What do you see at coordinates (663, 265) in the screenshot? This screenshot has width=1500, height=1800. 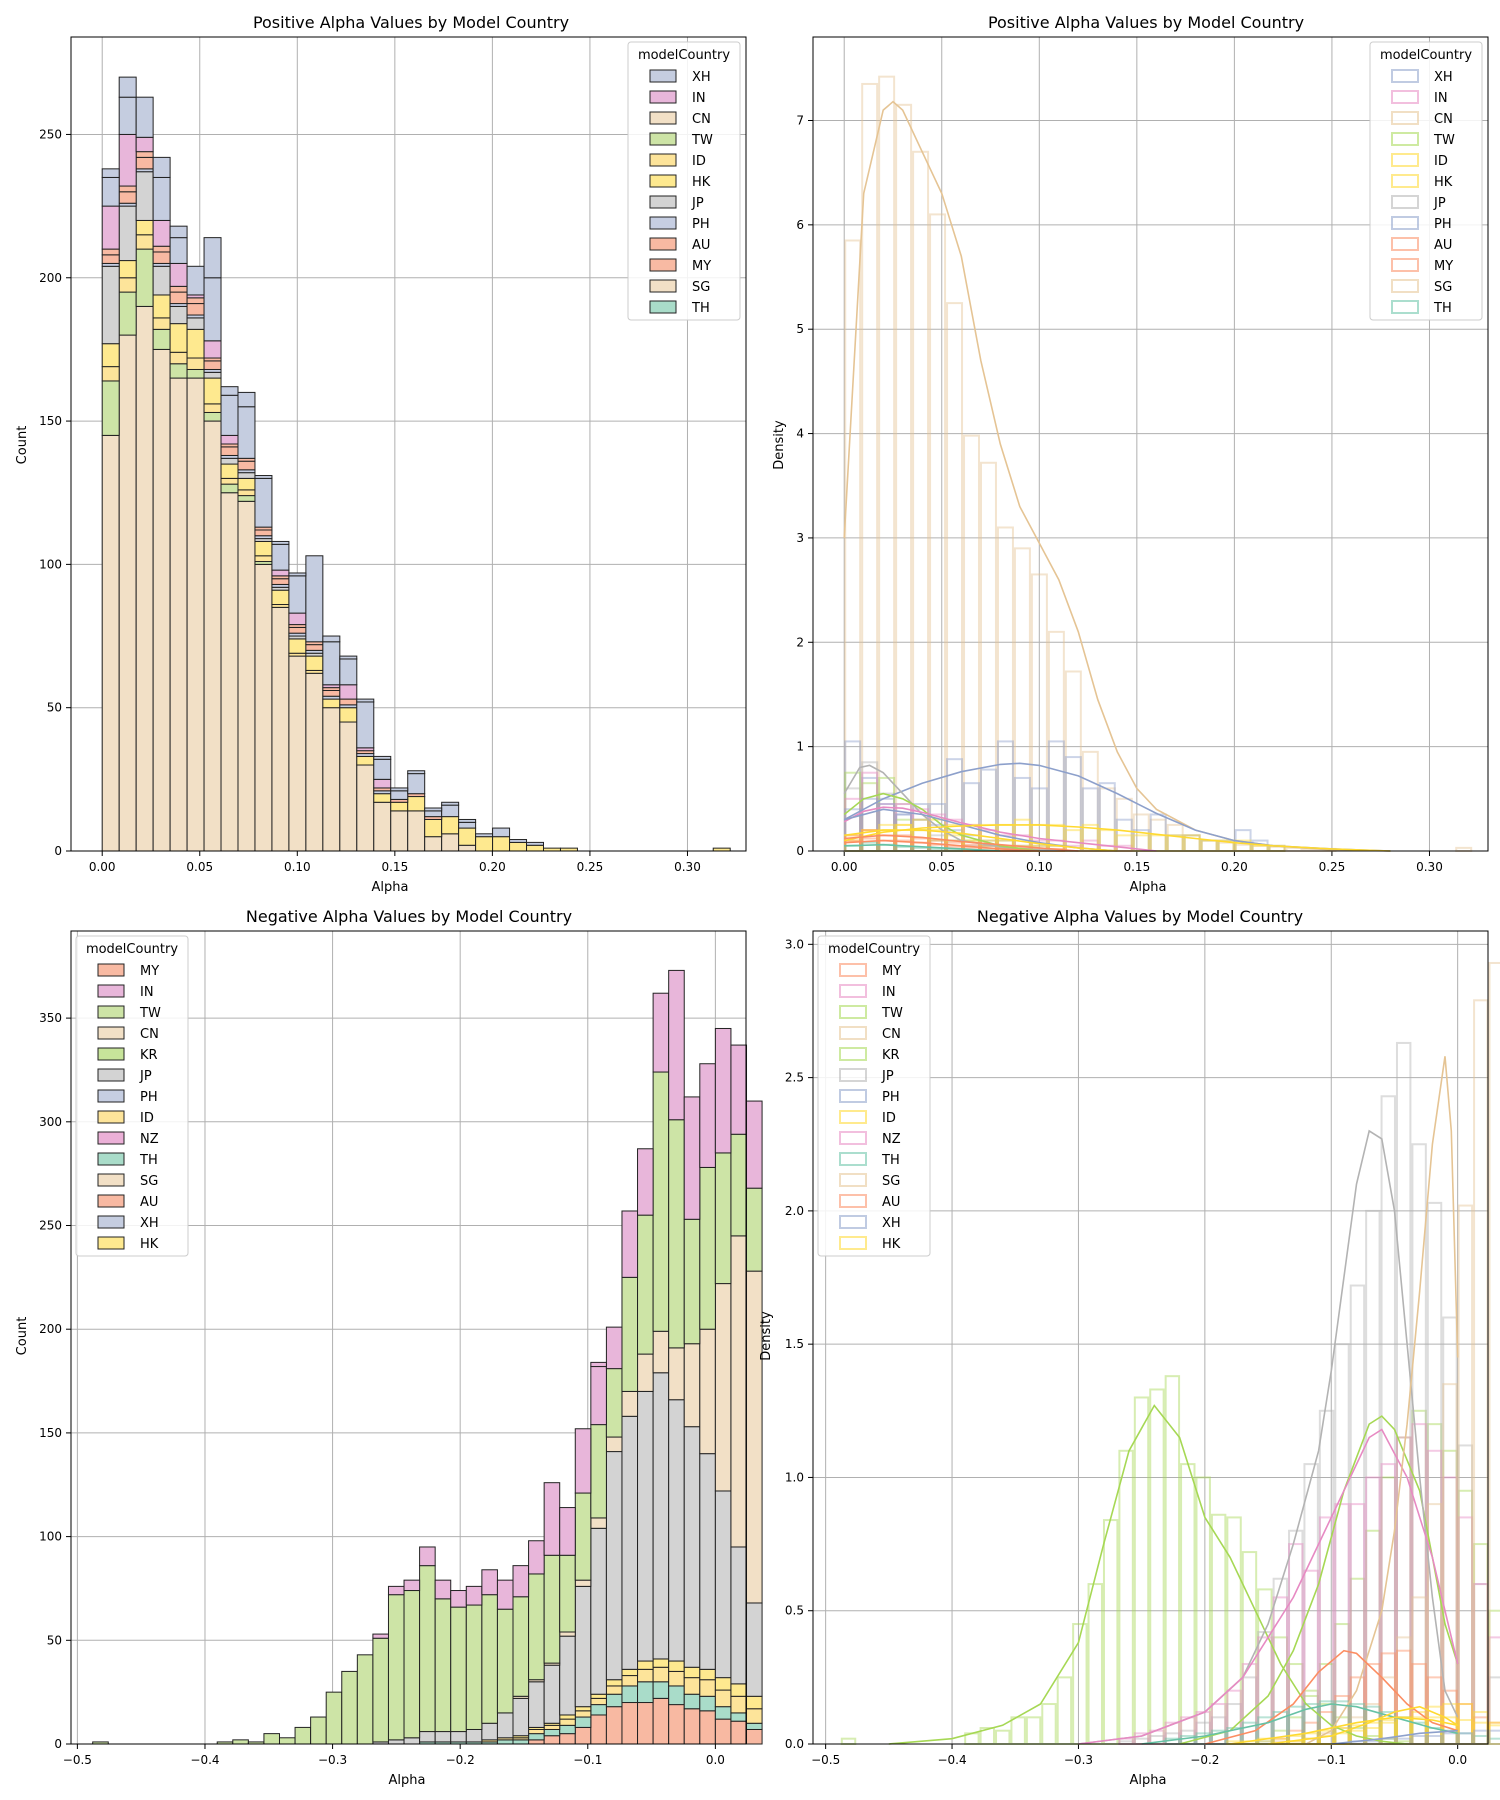 I see `legend-swatch-my` at bounding box center [663, 265].